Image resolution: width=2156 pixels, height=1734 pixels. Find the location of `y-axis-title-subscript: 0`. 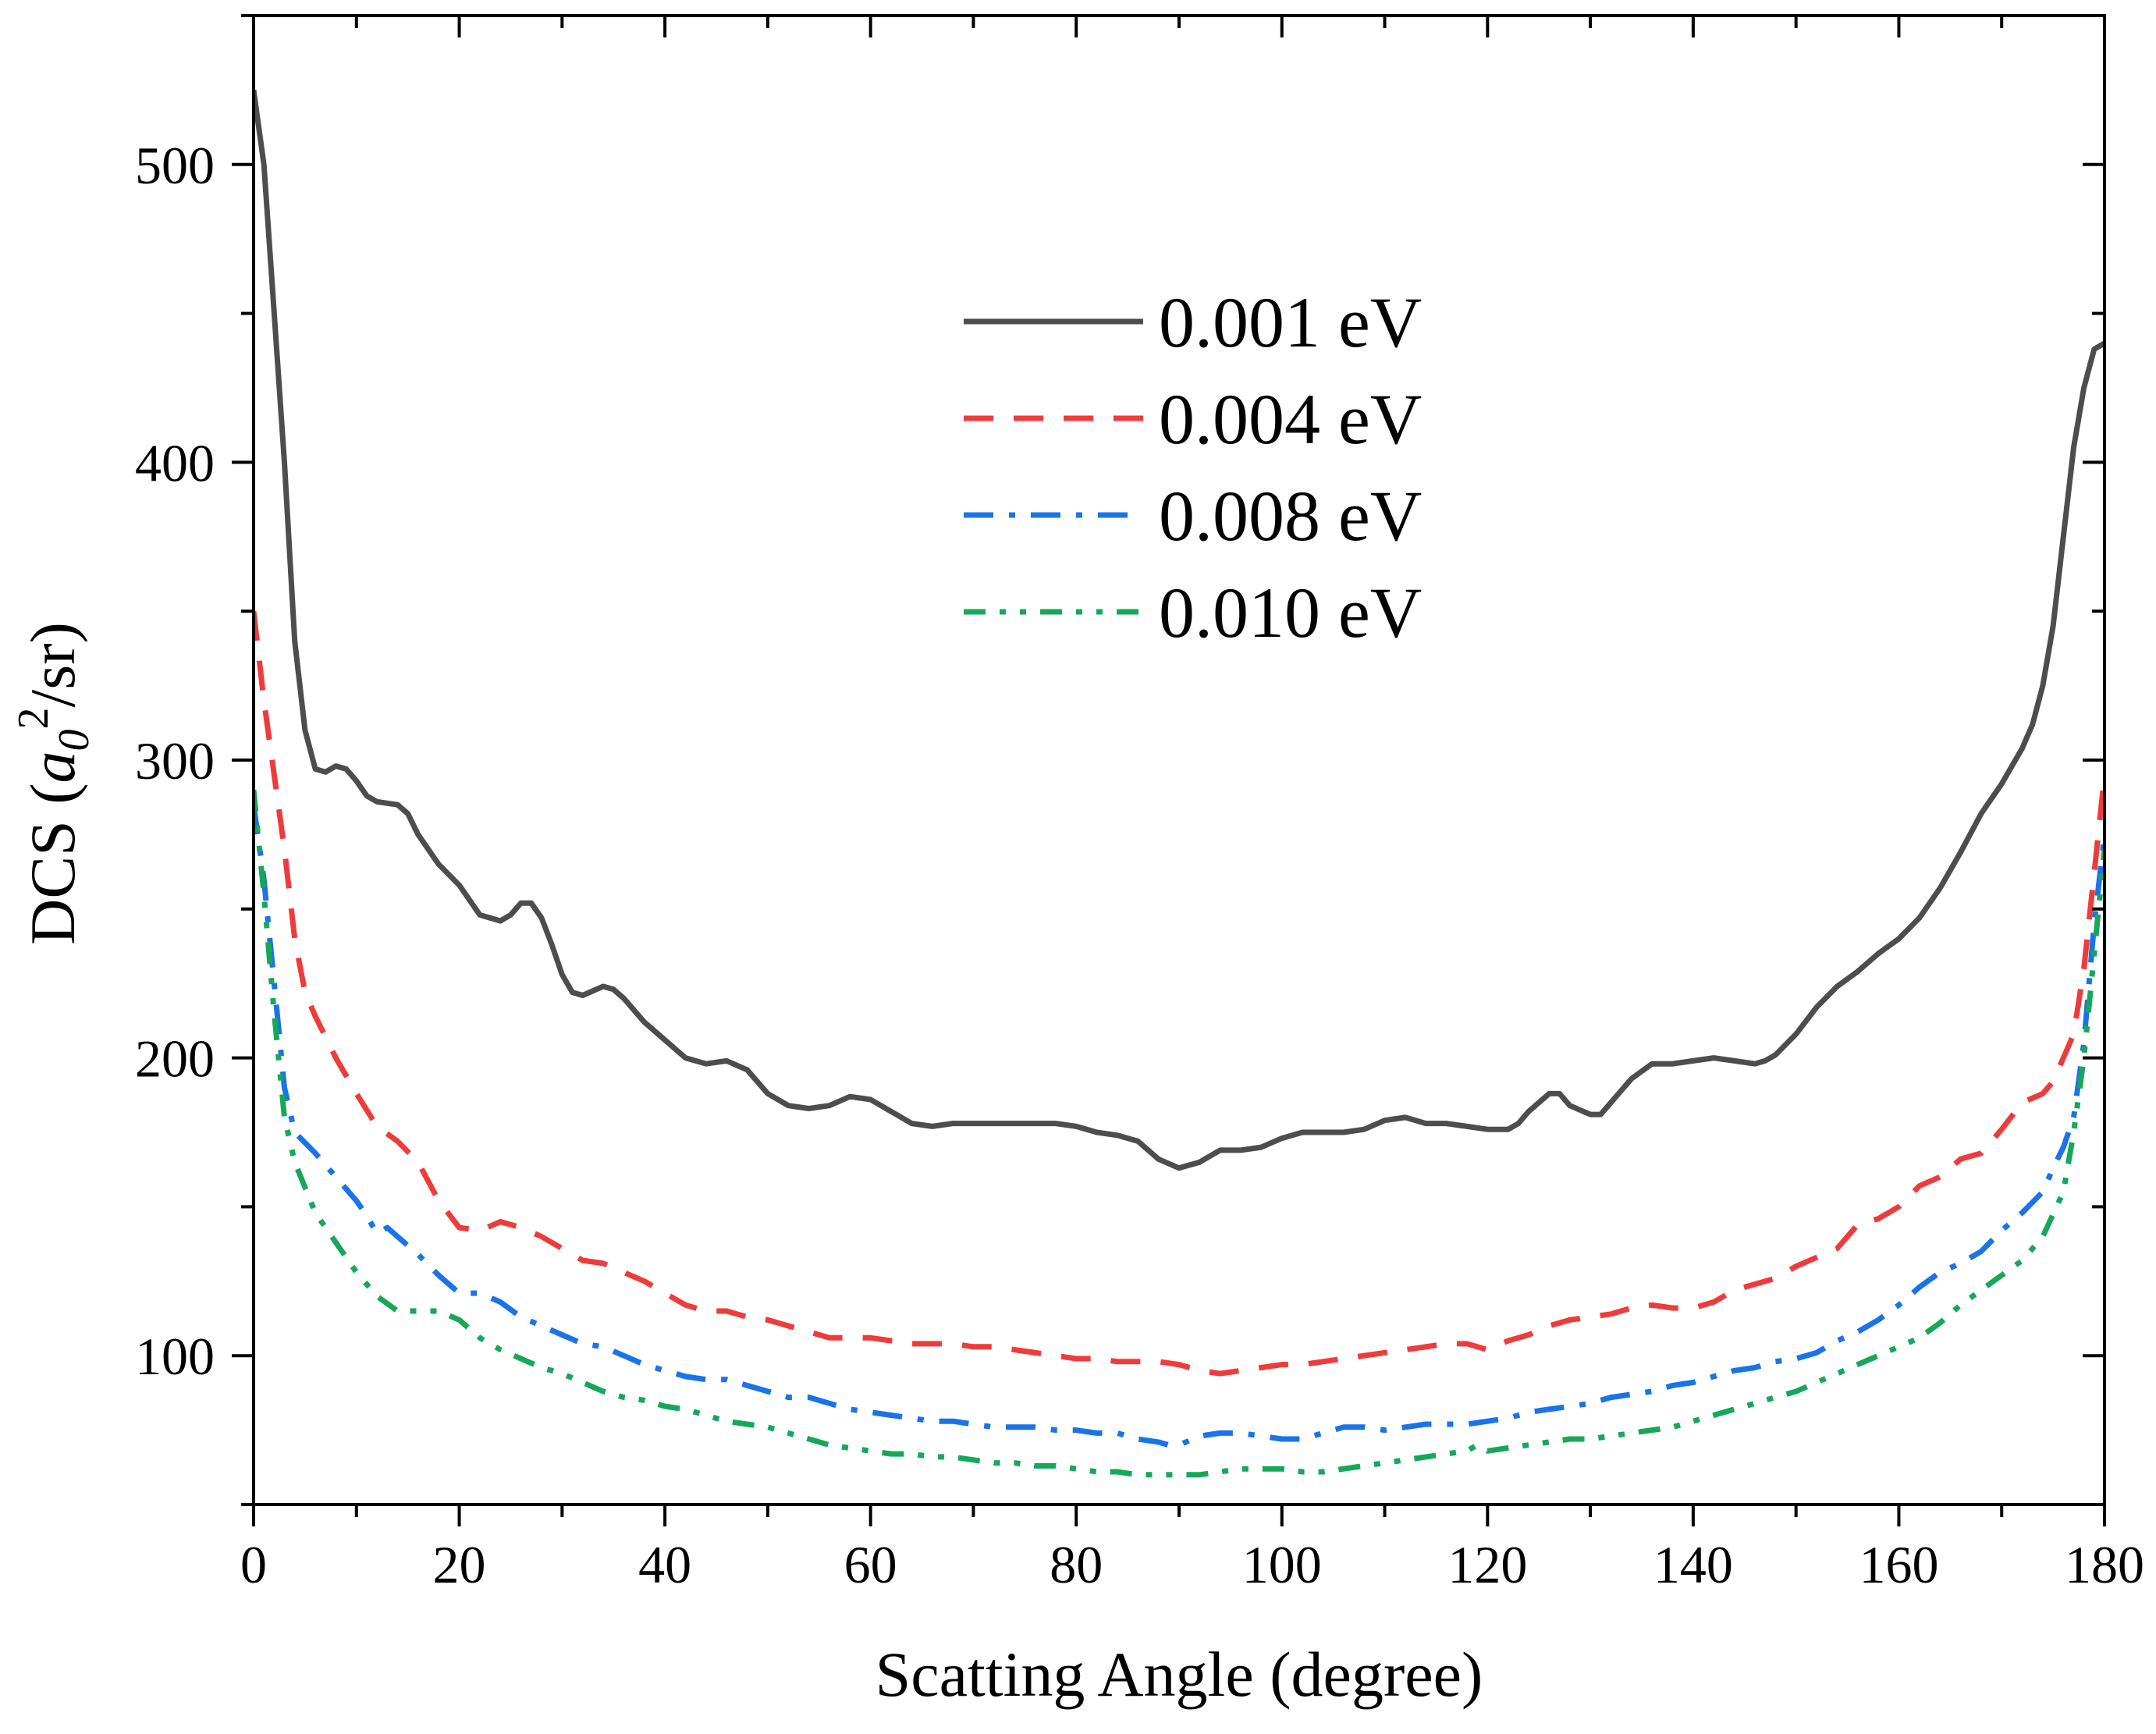

y-axis-title-subscript: 0 is located at coordinates (74, 740).